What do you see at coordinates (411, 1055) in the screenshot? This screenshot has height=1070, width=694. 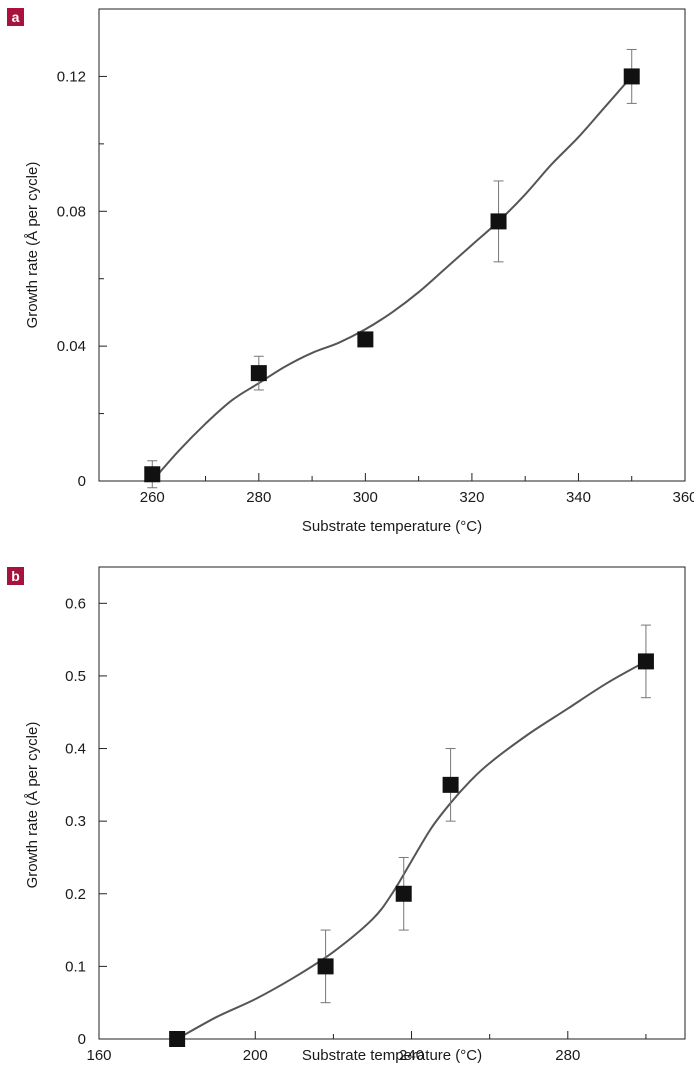 I see `x-tick-label: 240` at bounding box center [411, 1055].